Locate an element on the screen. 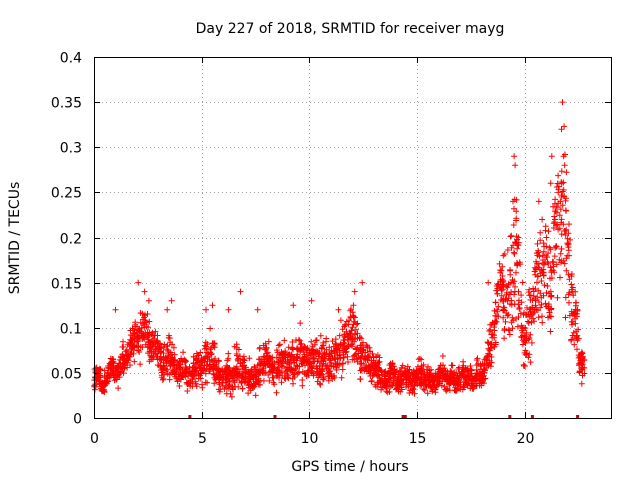 The height and width of the screenshot is (480, 640). x-tick-label: 5 is located at coordinates (202, 439).